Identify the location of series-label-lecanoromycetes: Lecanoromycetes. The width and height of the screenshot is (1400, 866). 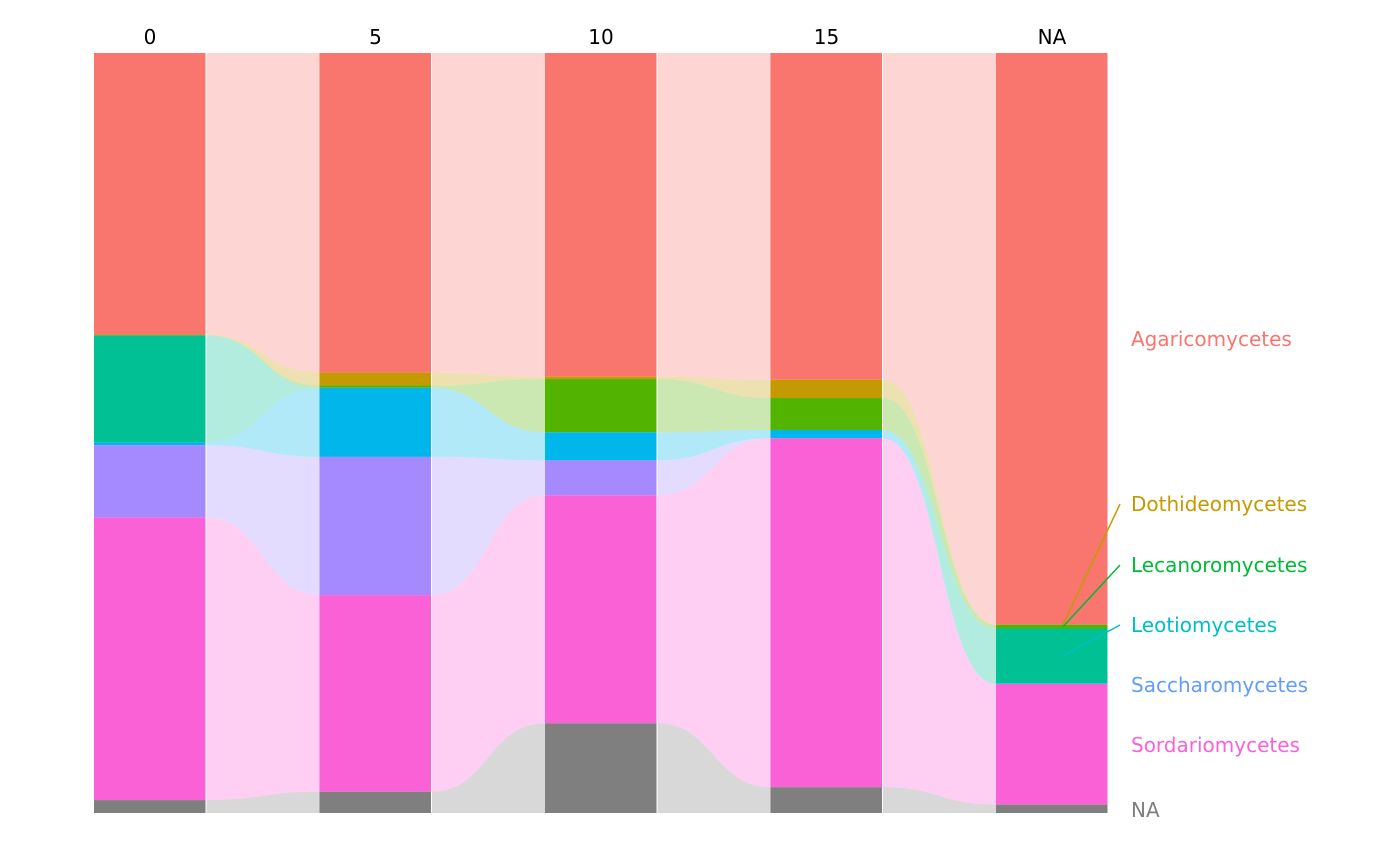
(1219, 565).